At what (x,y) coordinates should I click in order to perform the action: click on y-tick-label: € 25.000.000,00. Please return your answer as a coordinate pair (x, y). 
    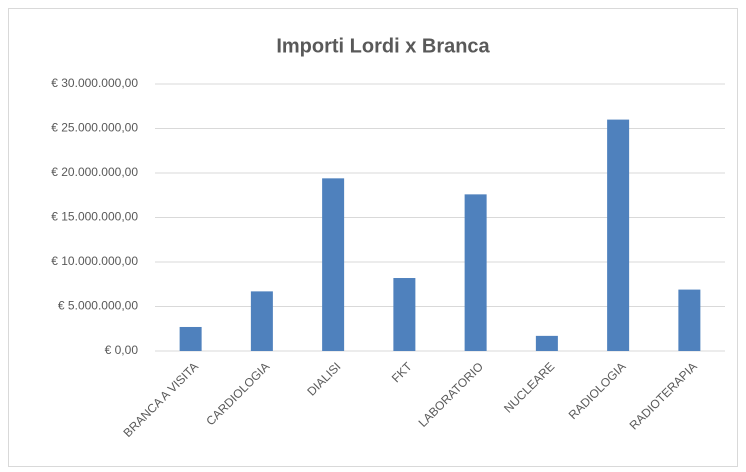
    Looking at the image, I should click on (94, 128).